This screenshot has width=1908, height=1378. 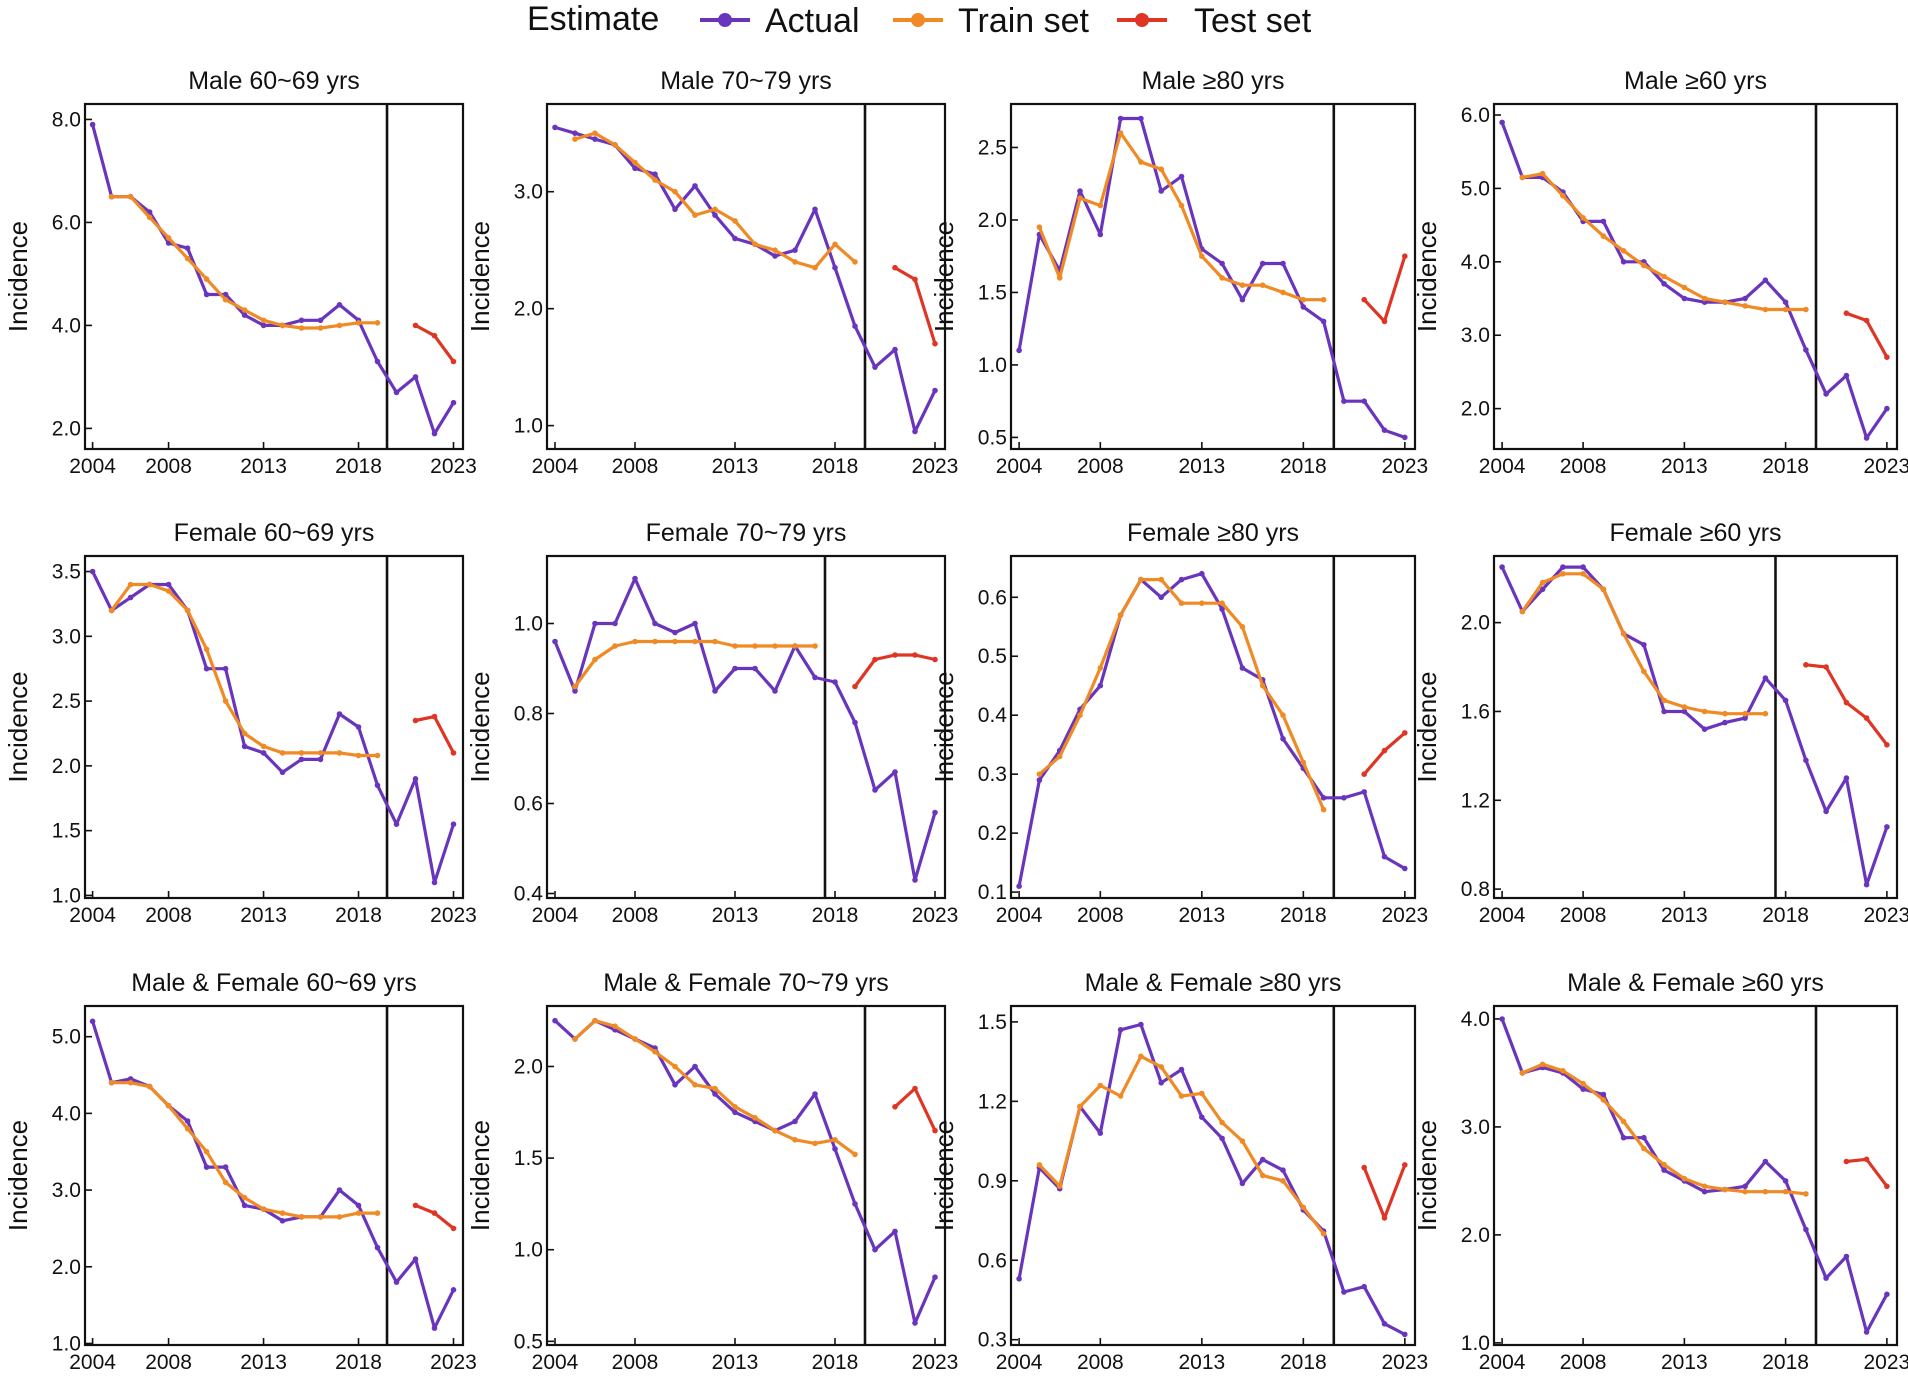 What do you see at coordinates (66, 1037) in the screenshot?
I see `y-tick-label: 5.0` at bounding box center [66, 1037].